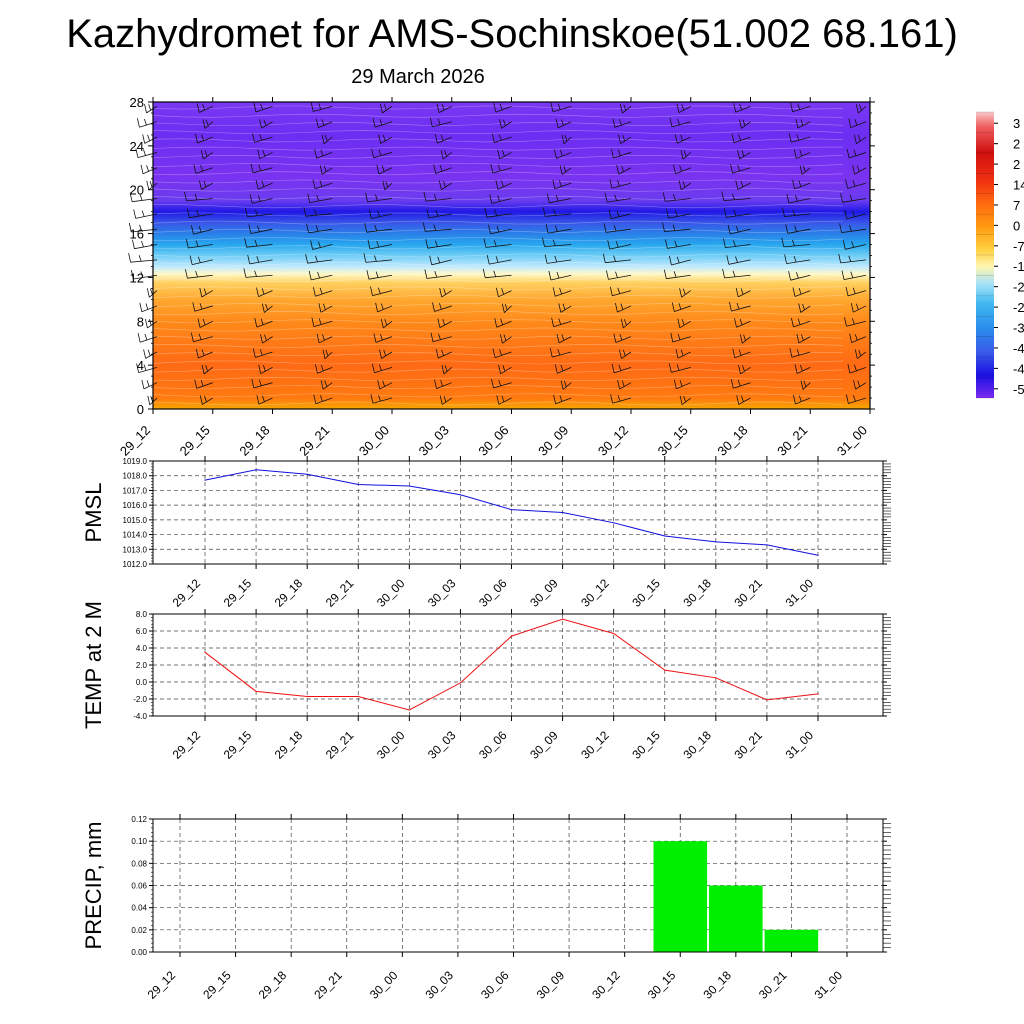 This screenshot has height=1024, width=1024. Describe the element at coordinates (162, 985) in the screenshot. I see `x-tick-label: 29_12` at that location.